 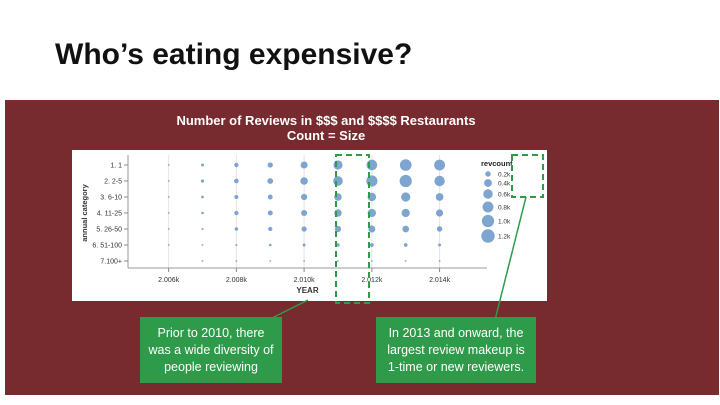 I want to click on x-tick-label: 2.006k, so click(x=169, y=280).